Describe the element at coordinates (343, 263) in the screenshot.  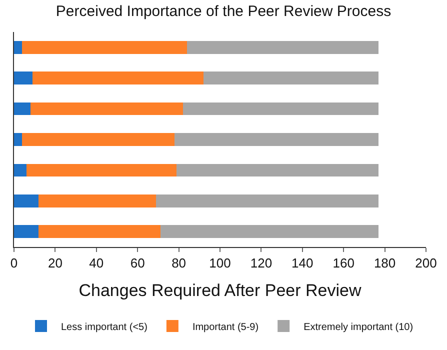
I see `x-tick-label: 160` at that location.